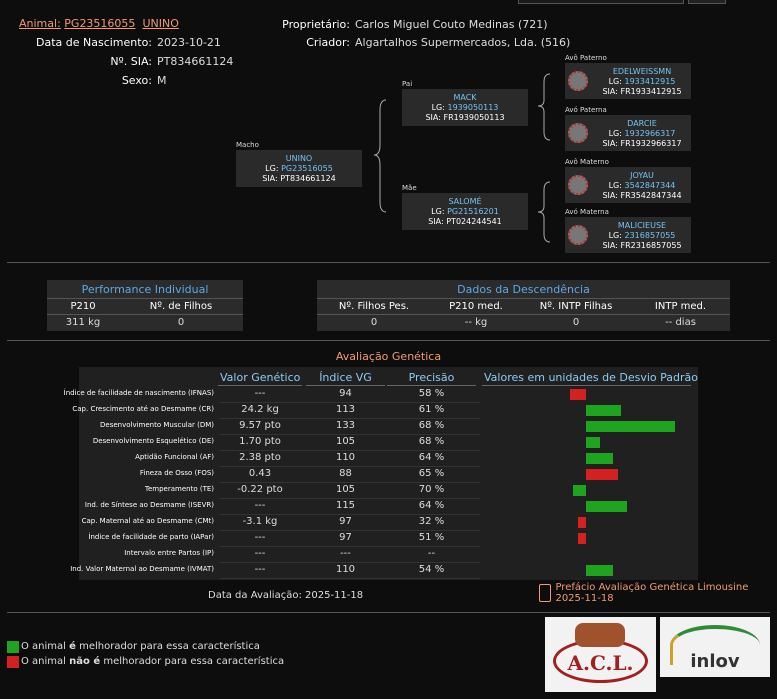 This screenshot has width=777, height=699. I want to click on node-role: Macho, so click(247, 145).